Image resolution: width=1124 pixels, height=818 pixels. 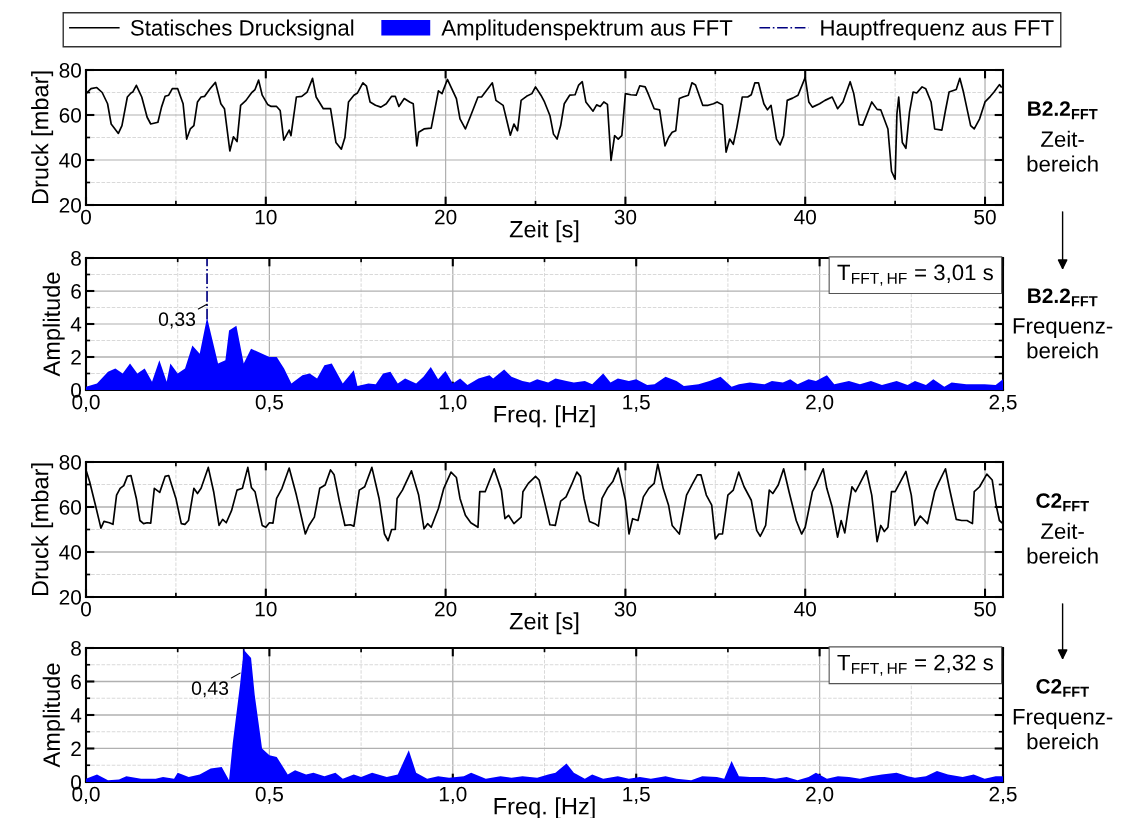 What do you see at coordinates (937, 30) in the screenshot?
I see `legend-label: Hauptfrequenz aus FFT` at bounding box center [937, 30].